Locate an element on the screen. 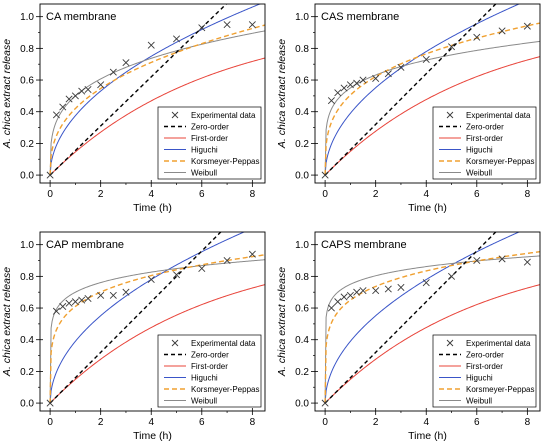 This screenshot has height=448, width=550. x-tick-label: 8 is located at coordinates (253, 422).